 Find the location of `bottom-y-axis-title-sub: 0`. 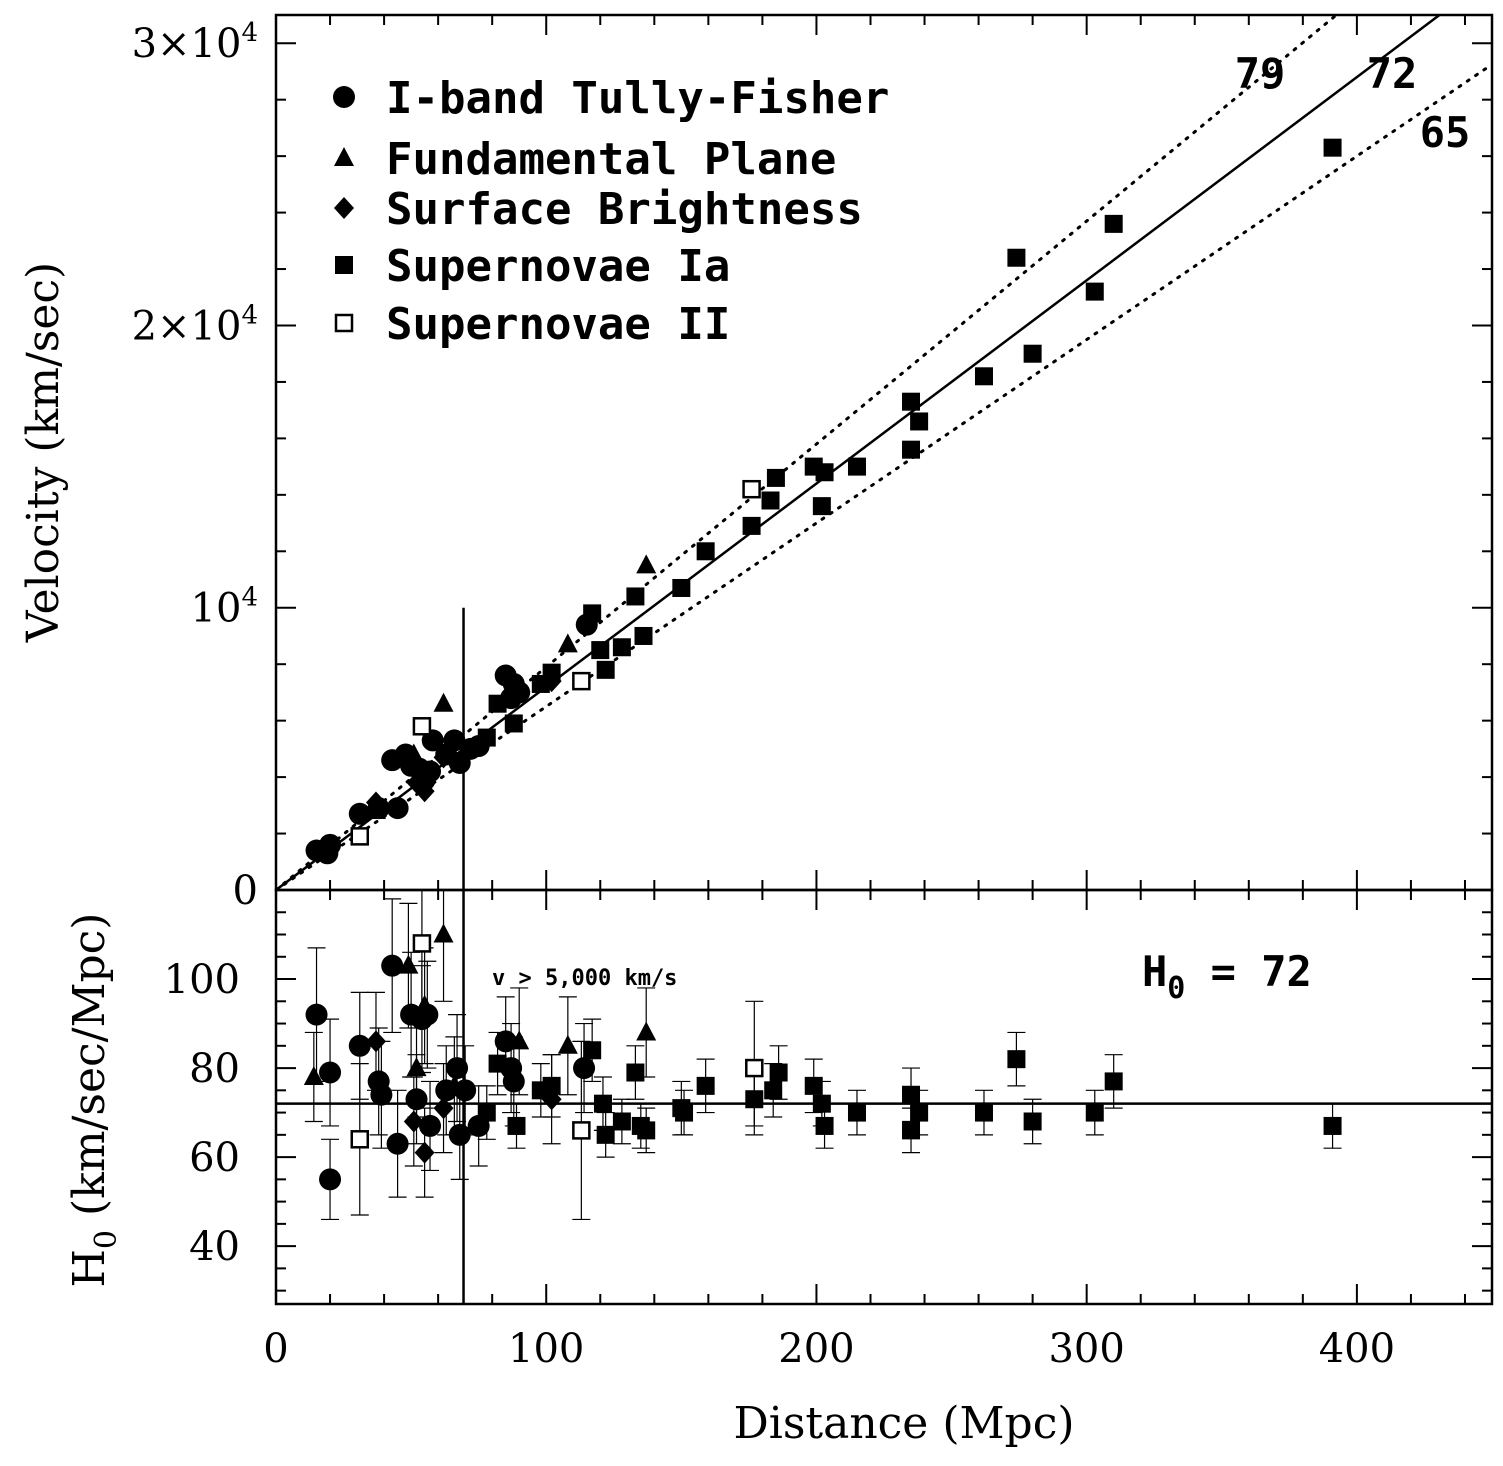

bottom-y-axis-title-sub: 0 is located at coordinates (106, 1239).